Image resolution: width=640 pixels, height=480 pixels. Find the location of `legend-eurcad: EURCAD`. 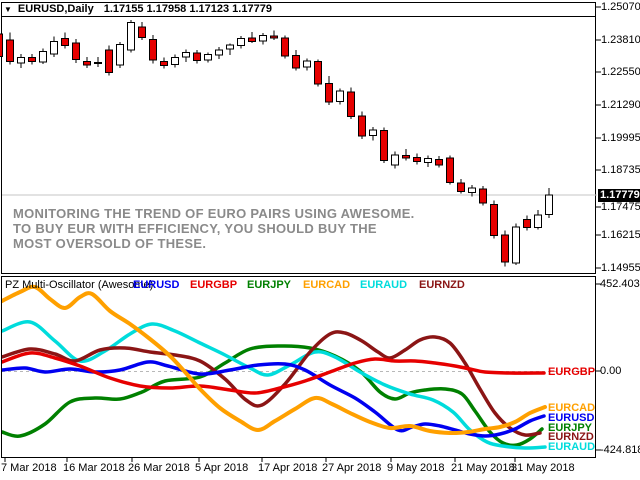

legend-eurcad: EURCAD is located at coordinates (327, 285).